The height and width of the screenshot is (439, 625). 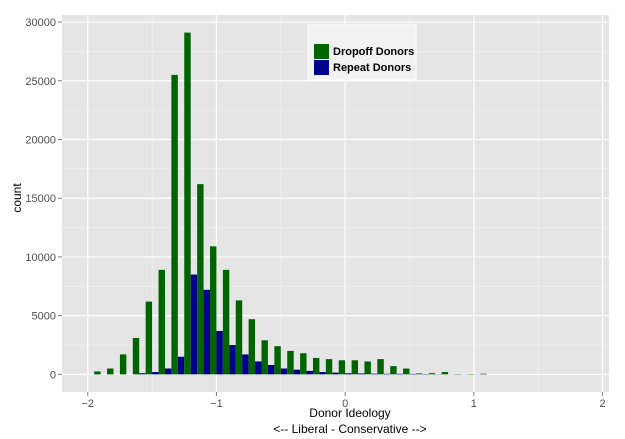 I want to click on x-axis-subtitle: <-- Liberal - Conservative -->, so click(x=349, y=429).